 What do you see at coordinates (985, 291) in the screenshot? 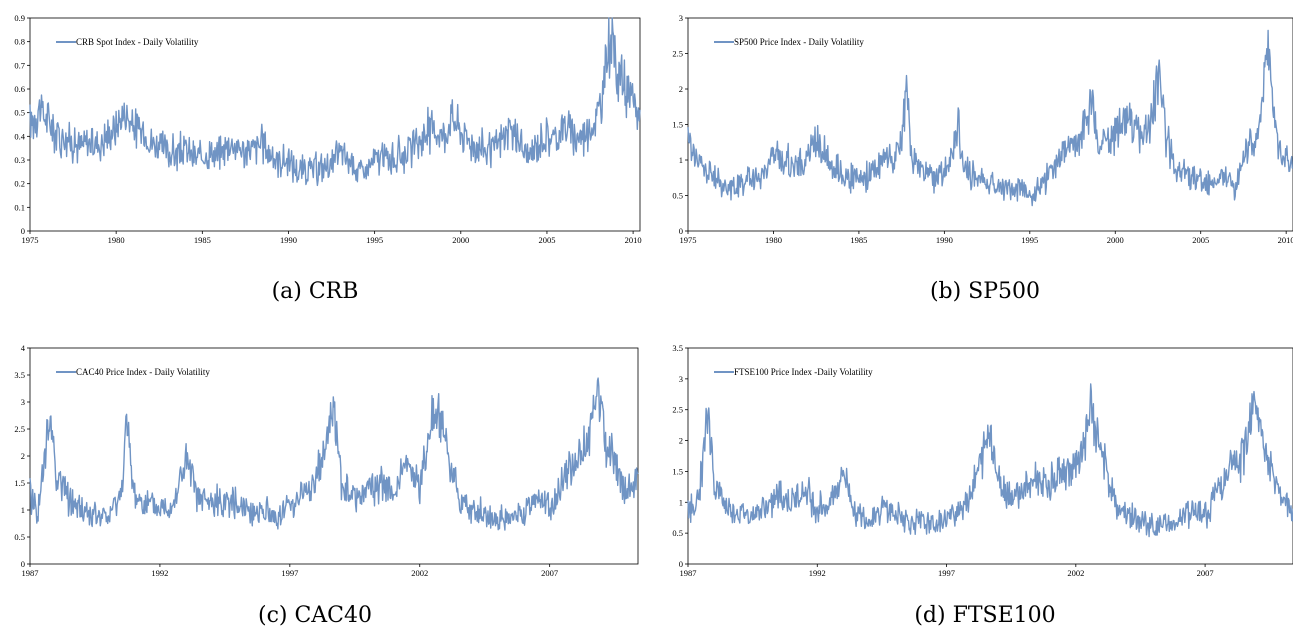
I see `panel-caption: (b) SP500` at bounding box center [985, 291].